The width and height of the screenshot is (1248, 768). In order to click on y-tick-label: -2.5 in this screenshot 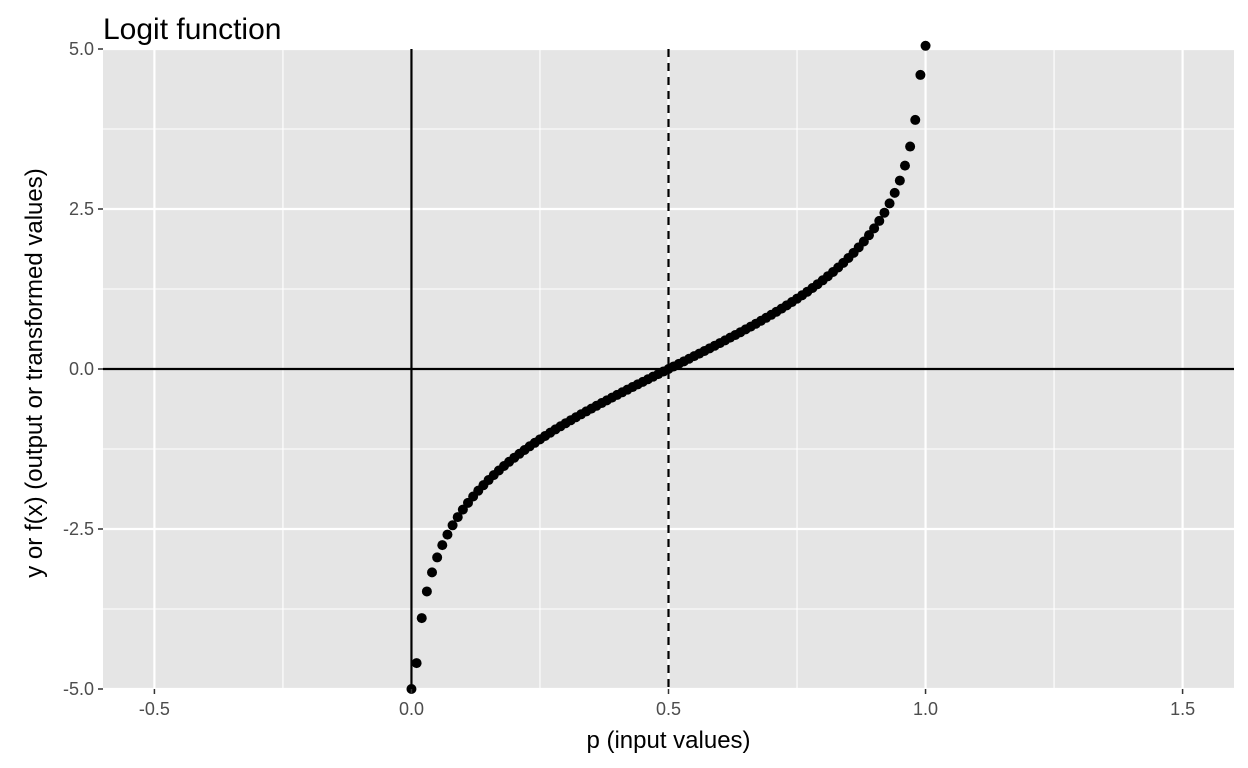, I will do `click(78, 529)`.